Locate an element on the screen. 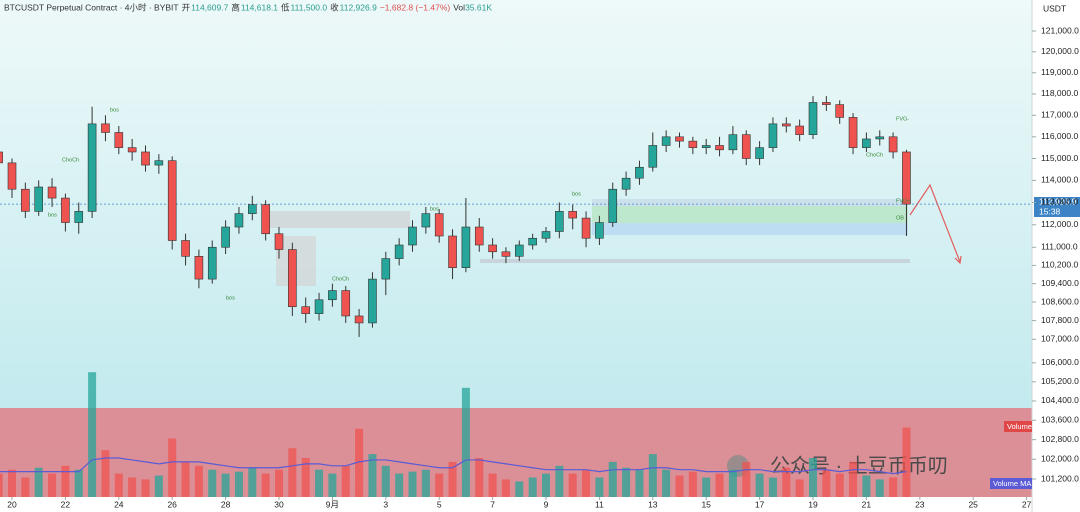 The height and width of the screenshot is (512, 1080). y-tick-label: 105,200.0 is located at coordinates (1060, 381).